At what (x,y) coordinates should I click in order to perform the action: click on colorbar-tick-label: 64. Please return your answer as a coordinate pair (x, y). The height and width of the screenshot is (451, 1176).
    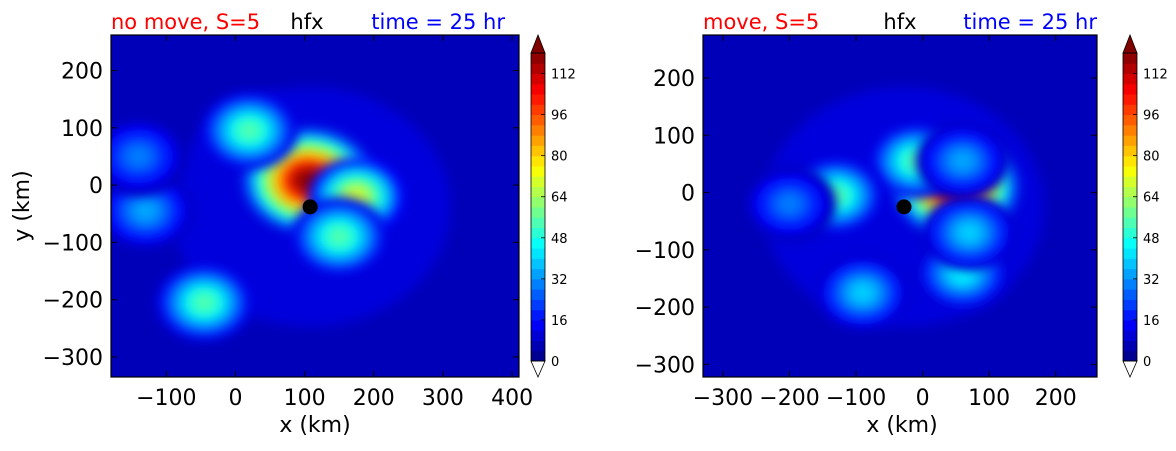
    Looking at the image, I should click on (1151, 198).